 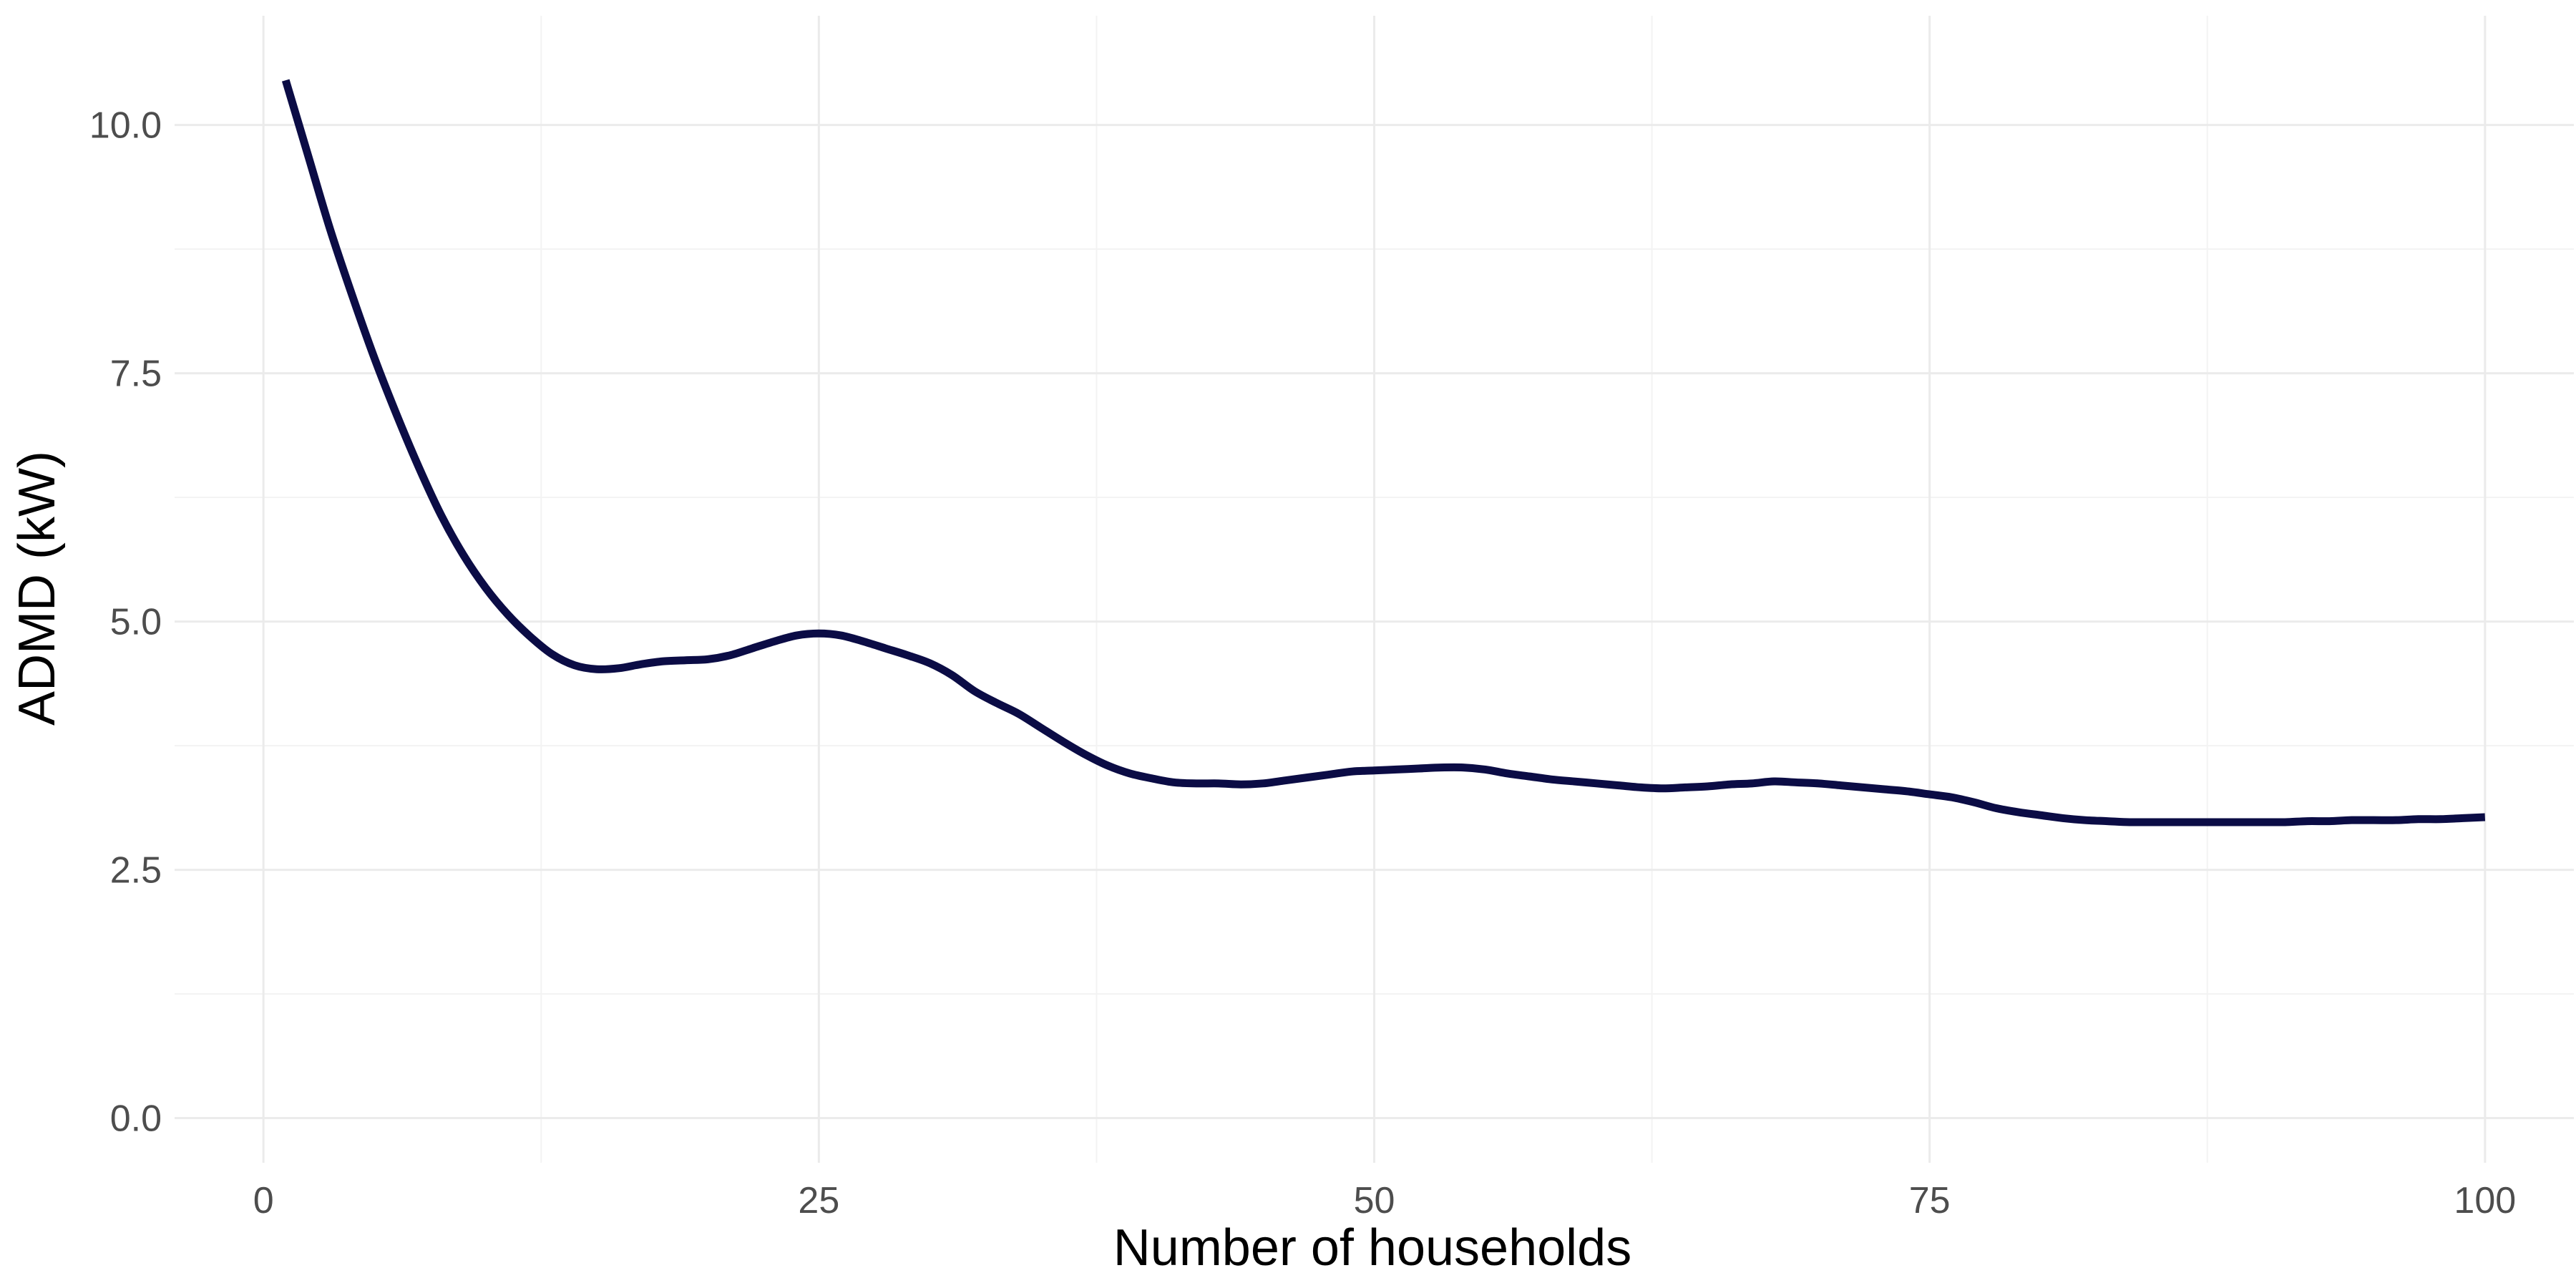 I want to click on y-axis-title: ADMD (kW), so click(x=37, y=588).